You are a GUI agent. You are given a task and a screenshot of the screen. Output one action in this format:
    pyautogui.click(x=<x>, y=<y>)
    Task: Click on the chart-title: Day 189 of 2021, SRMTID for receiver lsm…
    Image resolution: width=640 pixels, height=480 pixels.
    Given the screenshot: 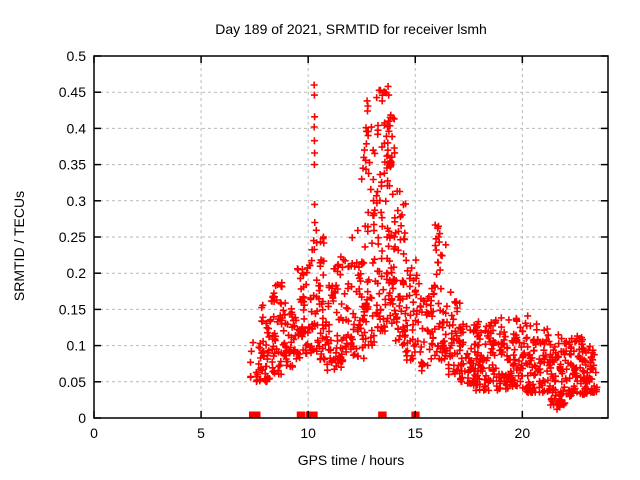 What is the action you would take?
    pyautogui.click(x=351, y=29)
    